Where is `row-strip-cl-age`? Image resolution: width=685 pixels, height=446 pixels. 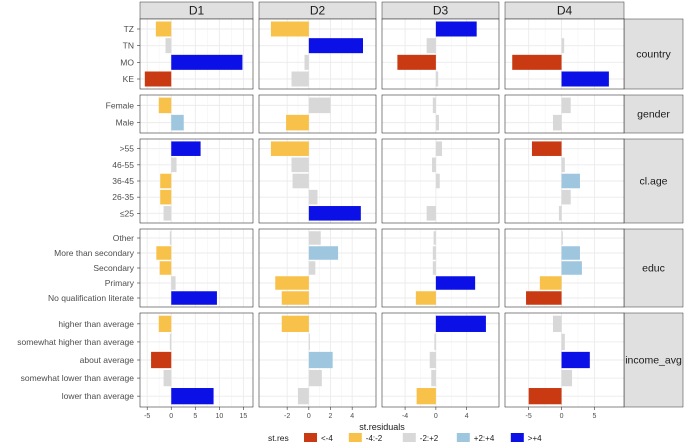
row-strip-cl-age is located at coordinates (653, 181).